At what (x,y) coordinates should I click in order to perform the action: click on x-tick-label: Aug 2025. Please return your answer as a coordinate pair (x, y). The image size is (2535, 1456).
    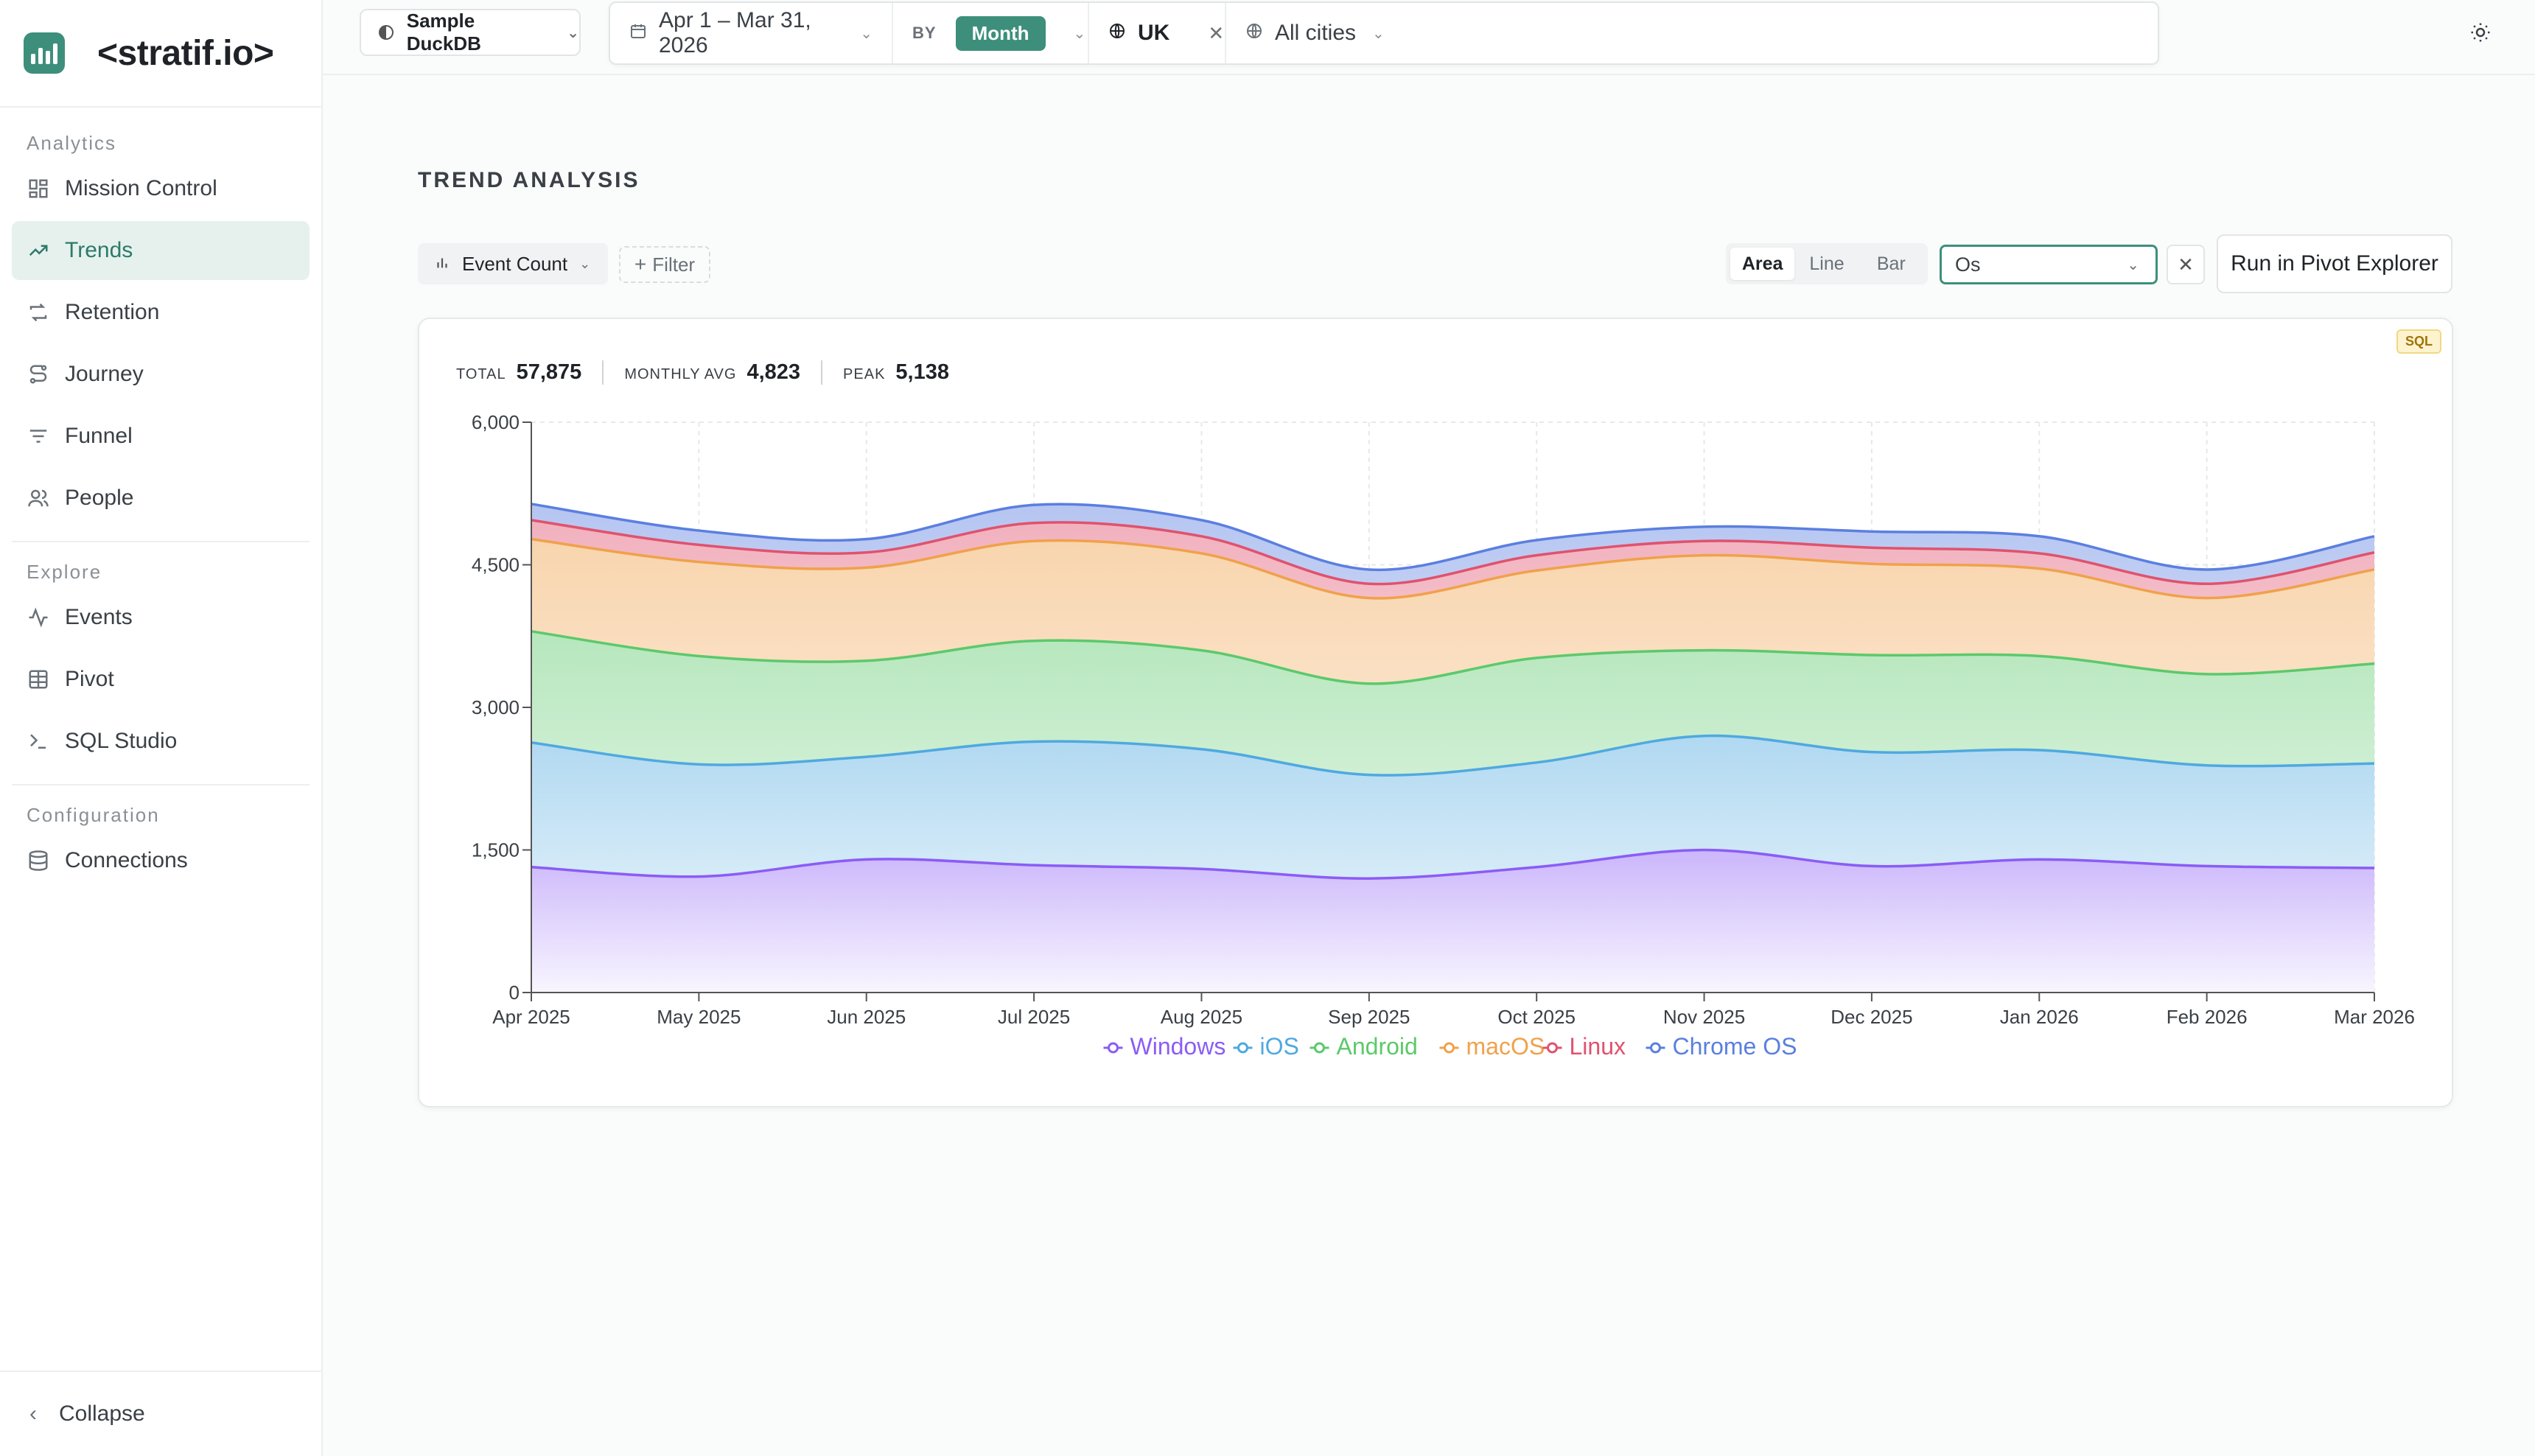
    Looking at the image, I should click on (1201, 1017).